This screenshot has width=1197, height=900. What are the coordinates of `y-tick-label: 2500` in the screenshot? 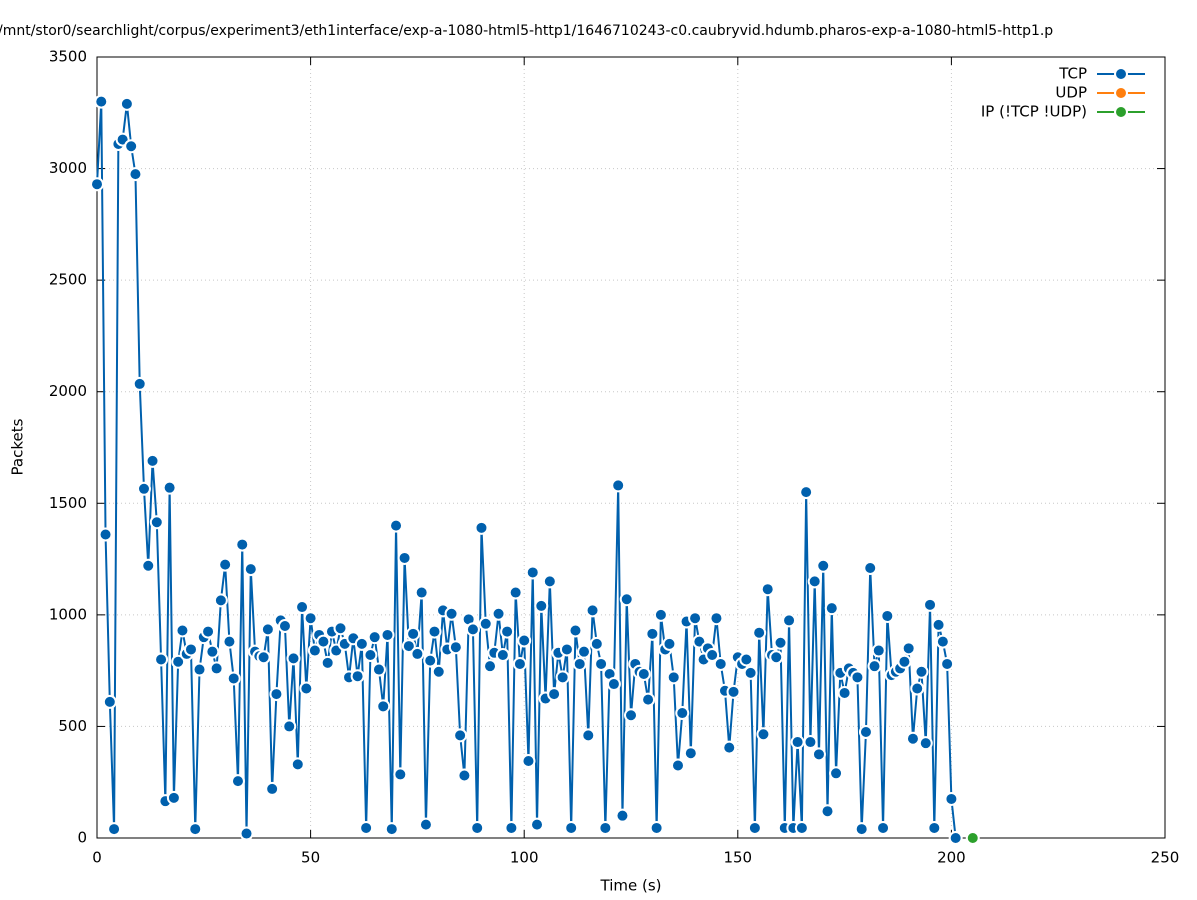 It's located at (68, 280).